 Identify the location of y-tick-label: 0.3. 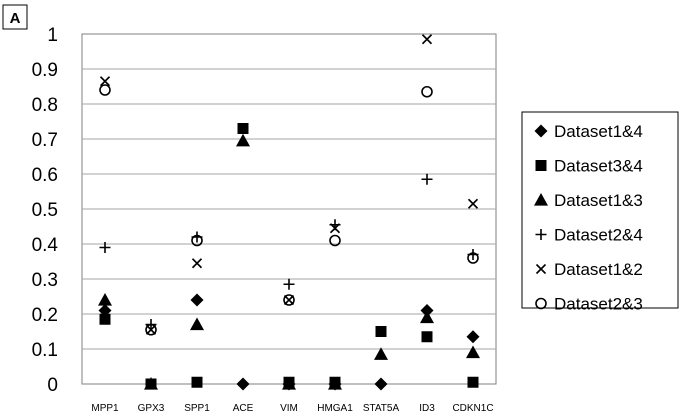
(45, 280).